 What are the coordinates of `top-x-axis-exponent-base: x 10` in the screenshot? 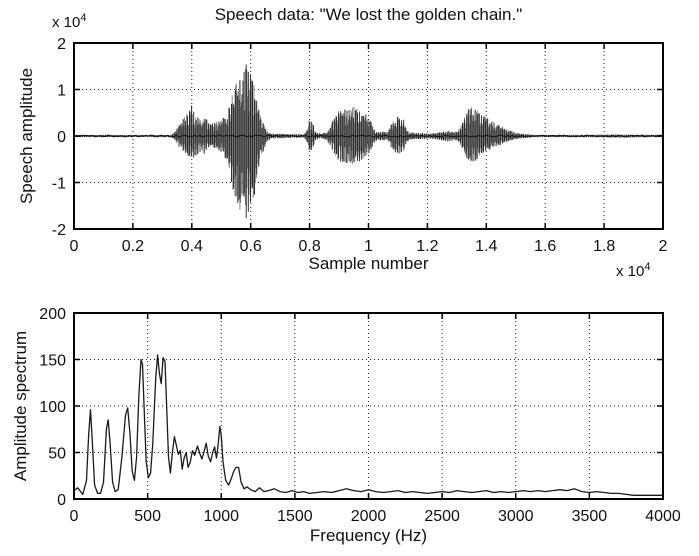 It's located at (630, 271).